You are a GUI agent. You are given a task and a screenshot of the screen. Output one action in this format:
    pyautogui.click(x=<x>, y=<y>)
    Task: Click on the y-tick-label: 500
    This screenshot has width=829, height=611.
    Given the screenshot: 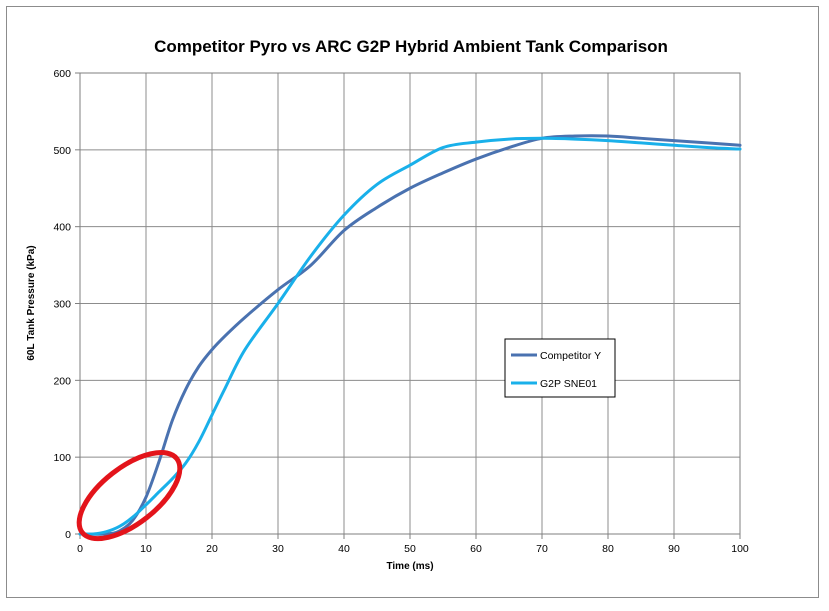 What is the action you would take?
    pyautogui.click(x=62, y=151)
    